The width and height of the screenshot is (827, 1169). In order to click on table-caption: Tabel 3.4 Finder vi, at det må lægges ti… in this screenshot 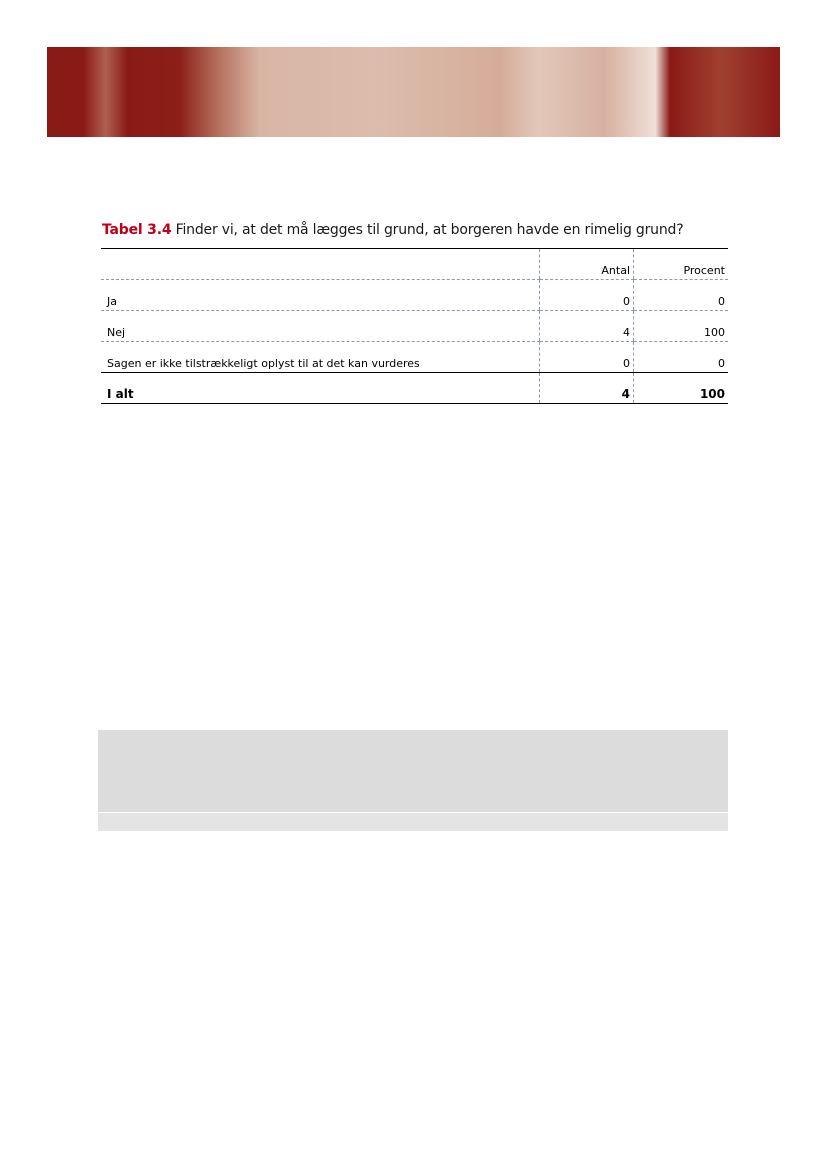, I will do `click(393, 230)`.